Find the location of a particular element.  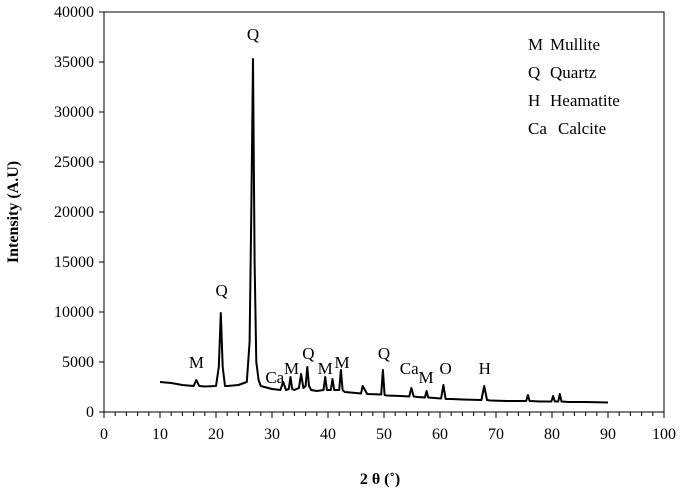

y-axis-title: Intensity (A.U) is located at coordinates (13, 212).